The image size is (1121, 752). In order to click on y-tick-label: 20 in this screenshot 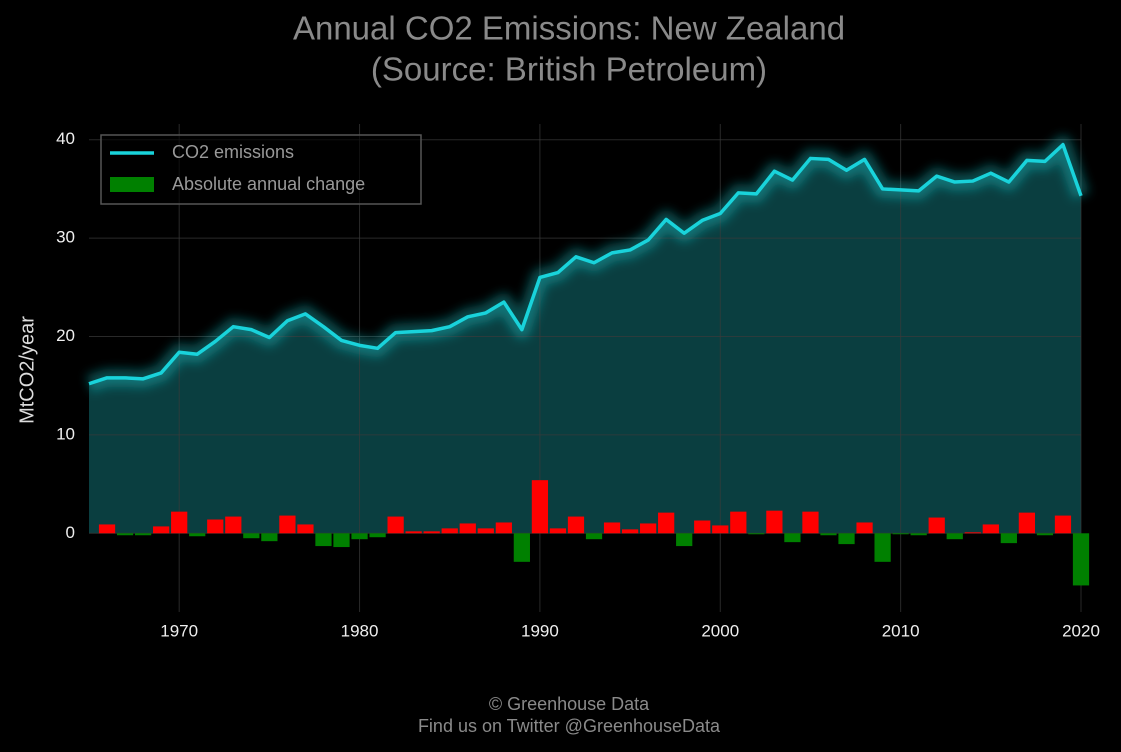, I will do `click(65, 335)`.